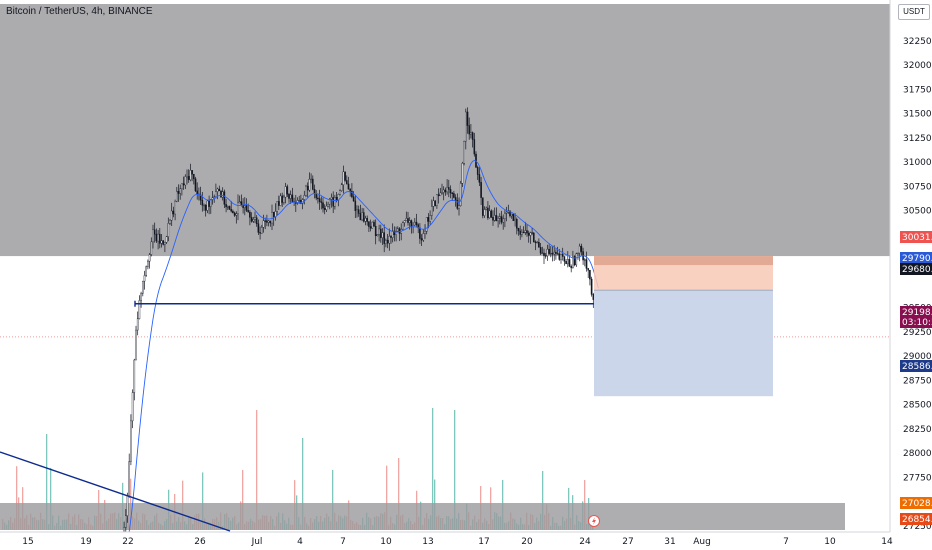 The image size is (932, 550). Describe the element at coordinates (127, 542) in the screenshot. I see `x-tick-label: 22` at that location.